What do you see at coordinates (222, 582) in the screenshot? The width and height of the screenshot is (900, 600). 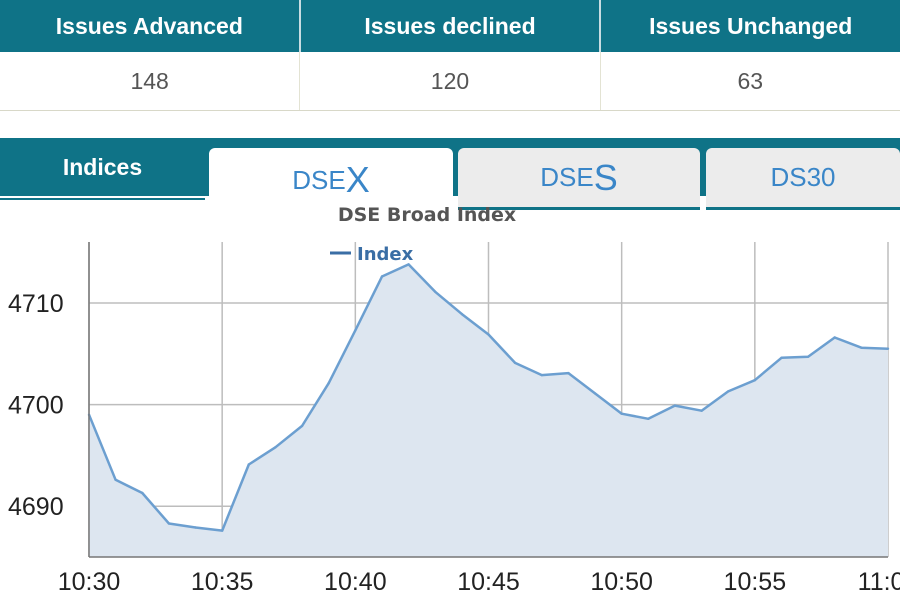 I see `x-tick-label: 10:35` at bounding box center [222, 582].